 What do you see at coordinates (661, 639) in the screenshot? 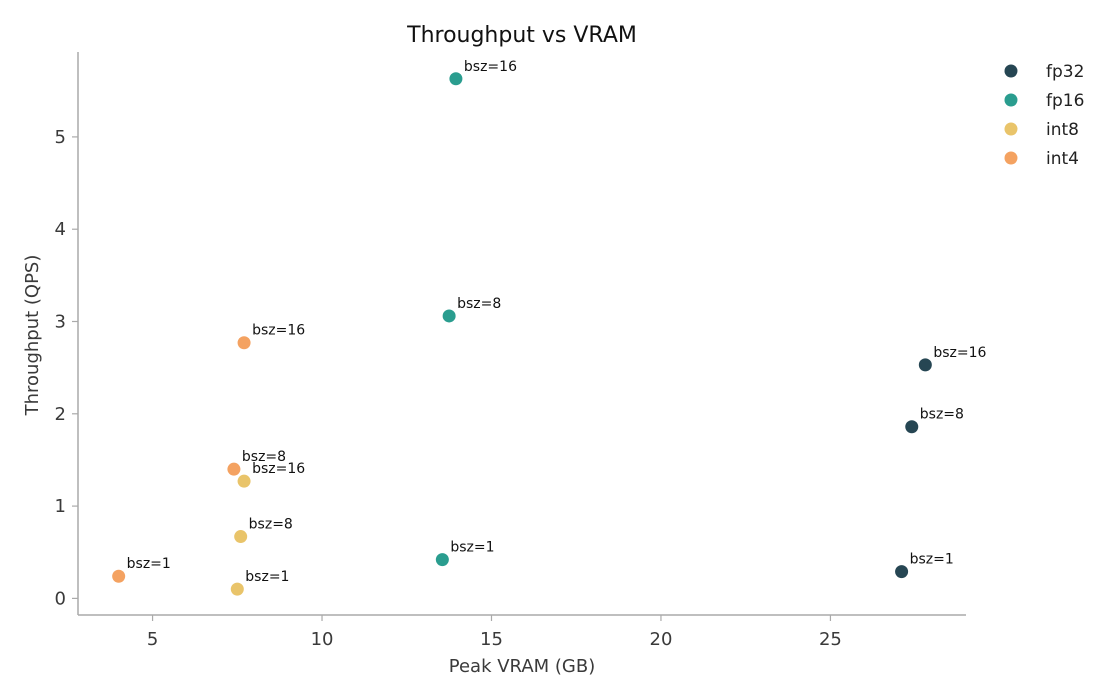
I see `x-tick-label: 20` at bounding box center [661, 639].